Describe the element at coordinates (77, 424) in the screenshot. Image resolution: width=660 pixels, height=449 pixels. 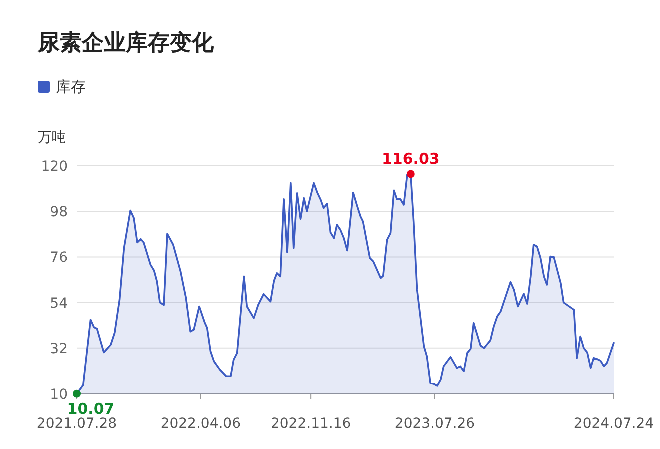
I see `x-tick-label: 2021.07.28` at that location.